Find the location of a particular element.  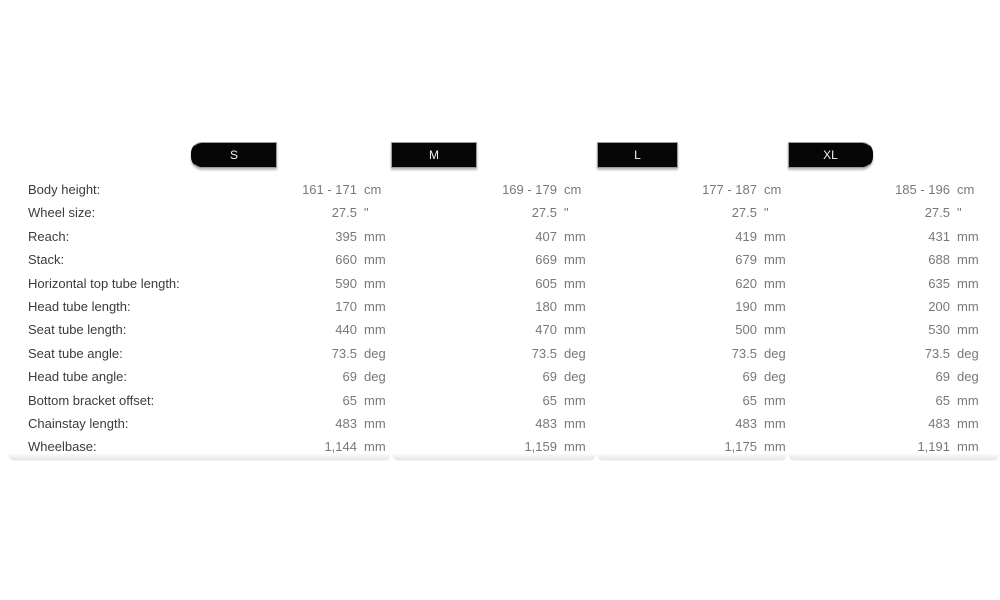

row-label: Wheel size: is located at coordinates (62, 212).